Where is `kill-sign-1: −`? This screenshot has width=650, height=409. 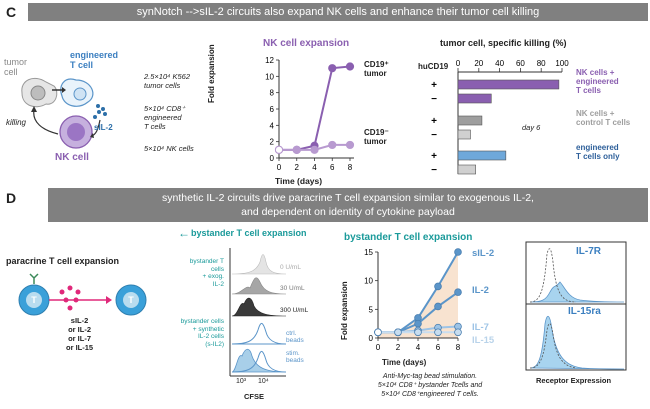
kill-sign-1: − is located at coordinates (434, 99).